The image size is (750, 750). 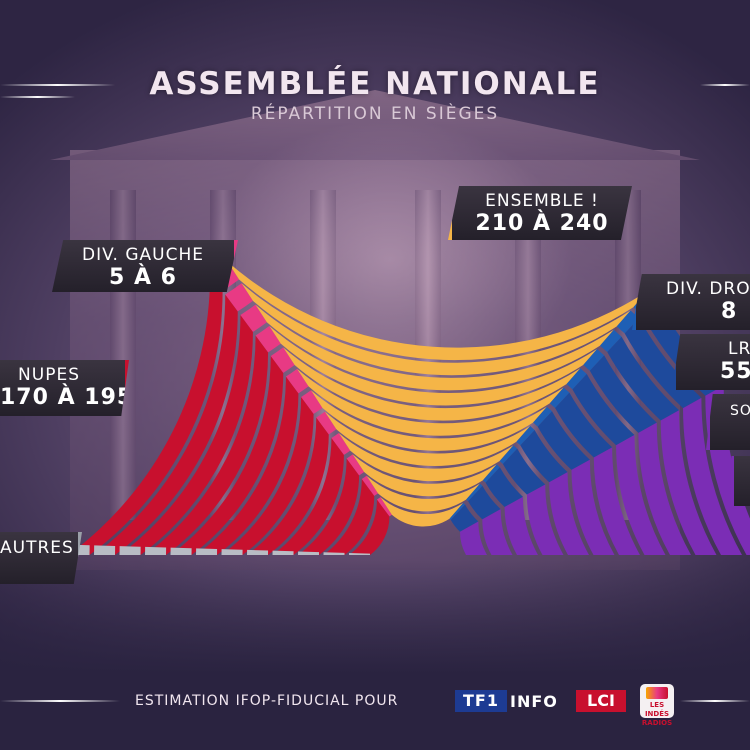 What do you see at coordinates (60, 701) in the screenshot?
I see `footer-decoration-left` at bounding box center [60, 701].